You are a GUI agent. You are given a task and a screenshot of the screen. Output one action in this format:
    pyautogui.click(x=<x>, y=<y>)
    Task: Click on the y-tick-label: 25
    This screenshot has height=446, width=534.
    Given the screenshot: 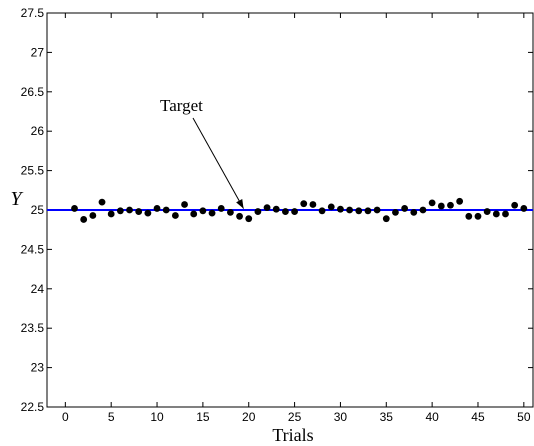 What is the action you would take?
    pyautogui.click(x=38, y=210)
    